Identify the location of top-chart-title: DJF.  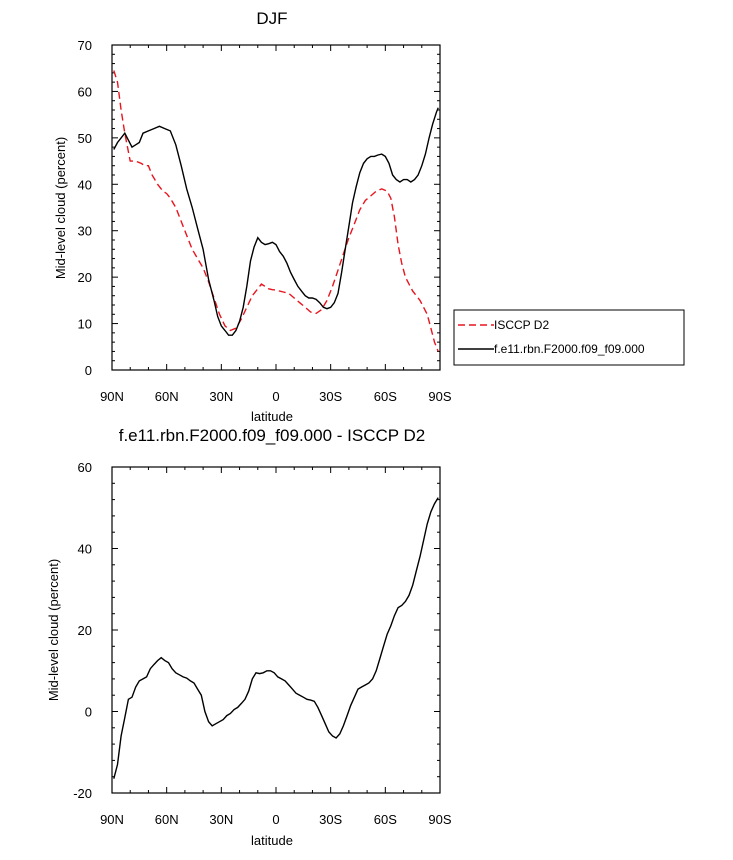
(271, 18).